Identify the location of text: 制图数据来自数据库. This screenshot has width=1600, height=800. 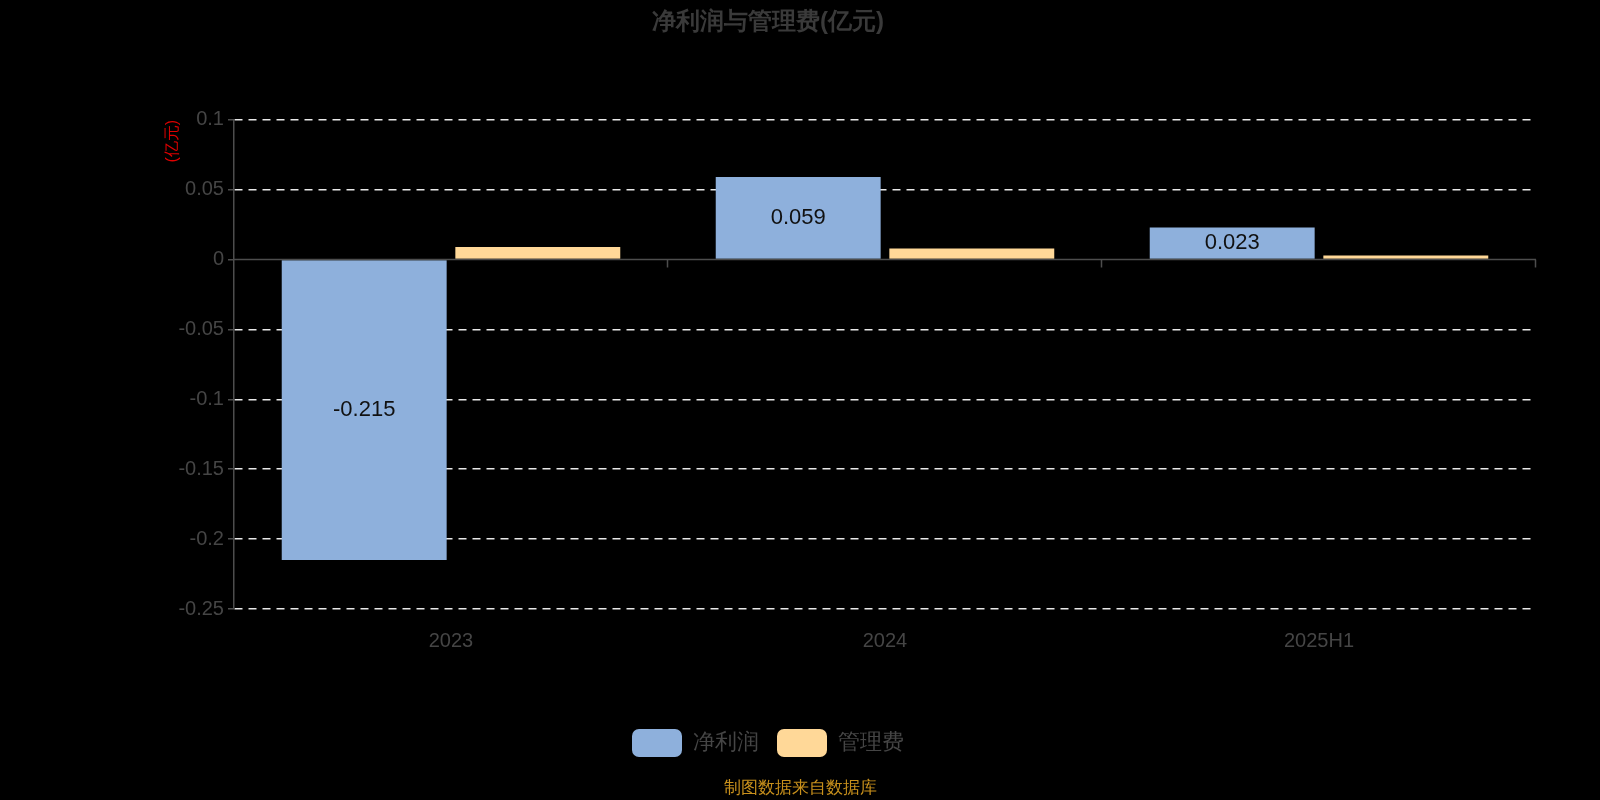
(800, 787).